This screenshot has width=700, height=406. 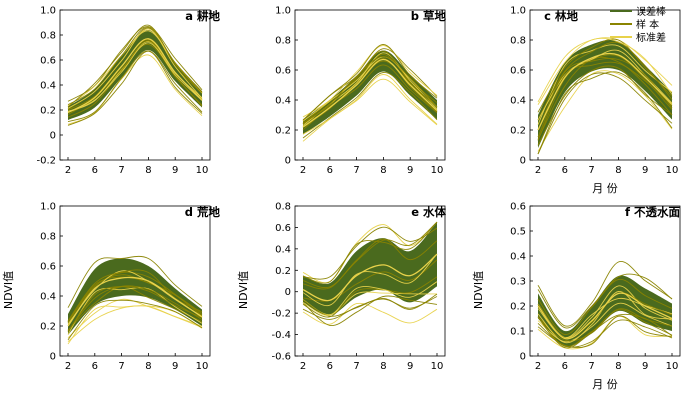 I want to click on panel-b-mean-line, so click(x=370, y=93).